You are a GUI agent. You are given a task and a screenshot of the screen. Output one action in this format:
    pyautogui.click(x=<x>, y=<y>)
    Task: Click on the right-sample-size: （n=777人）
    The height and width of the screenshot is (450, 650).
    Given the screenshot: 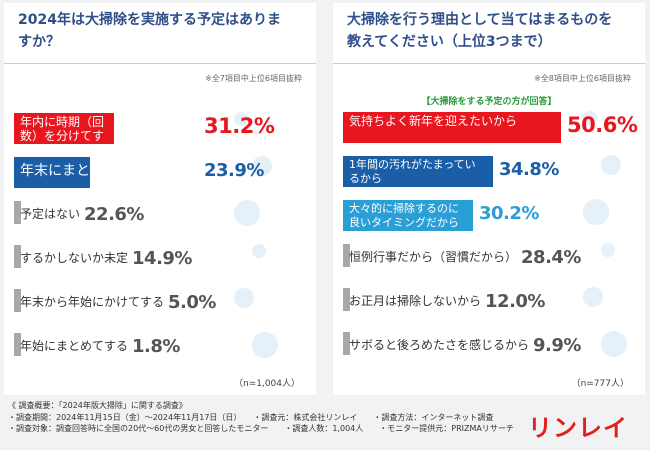 What is the action you would take?
    pyautogui.click(x=600, y=384)
    